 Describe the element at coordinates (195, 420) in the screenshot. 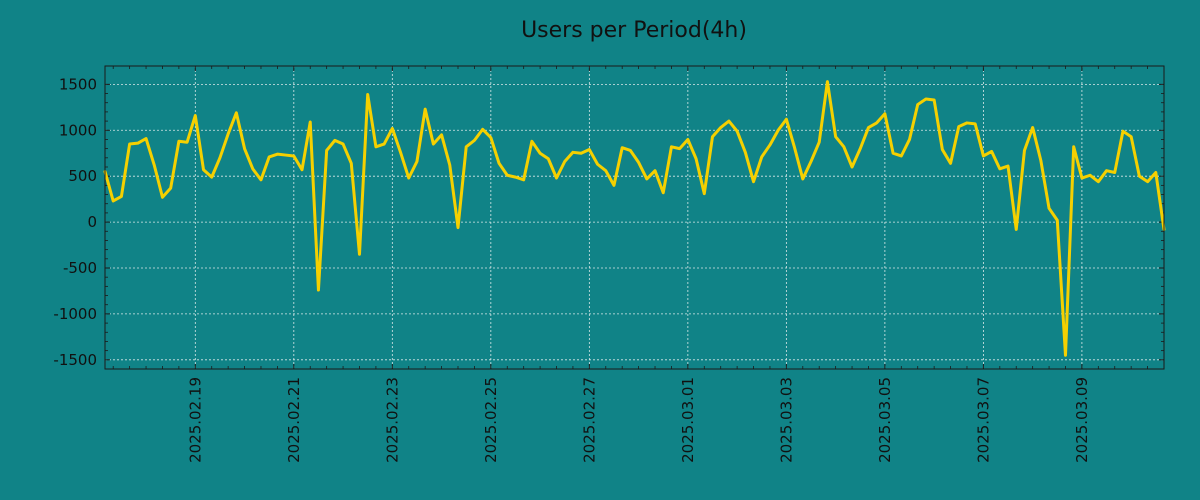

I see `x-tick-label: 2025.02.19` at that location.